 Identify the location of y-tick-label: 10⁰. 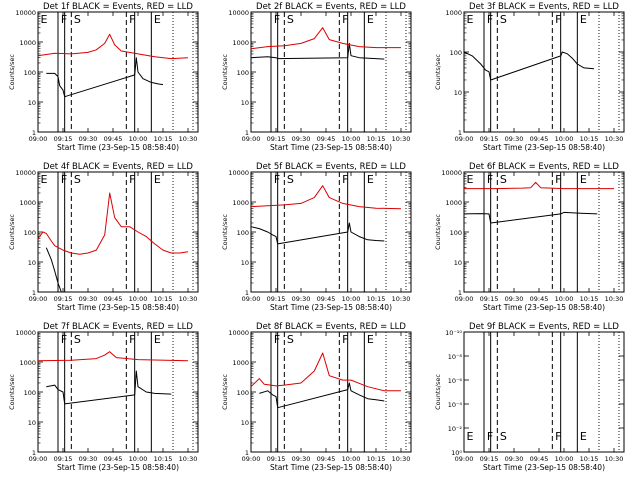
(456, 453).